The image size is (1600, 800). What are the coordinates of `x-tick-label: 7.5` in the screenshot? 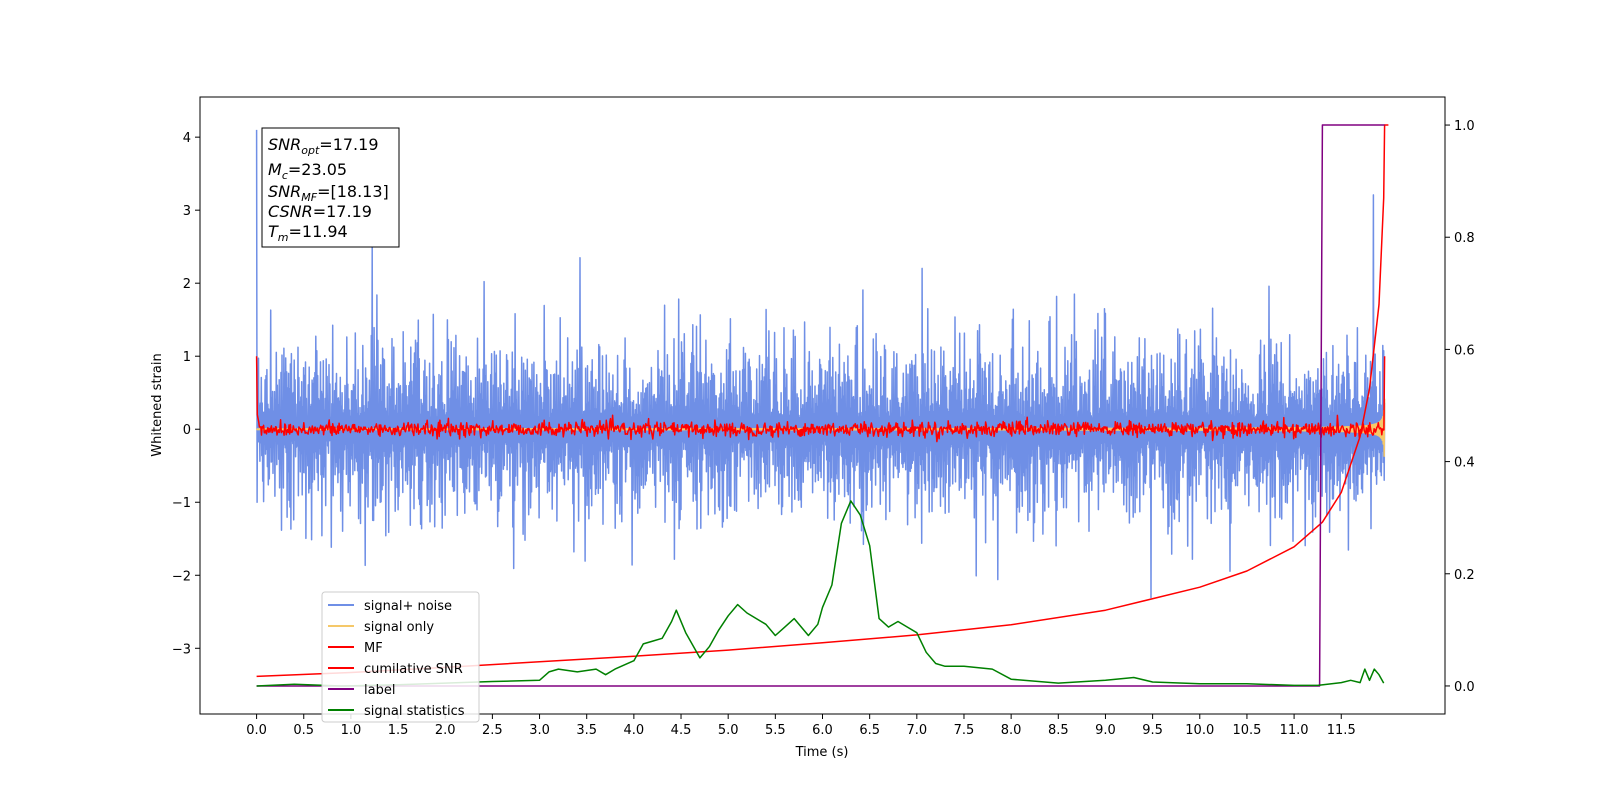 It's located at (964, 730).